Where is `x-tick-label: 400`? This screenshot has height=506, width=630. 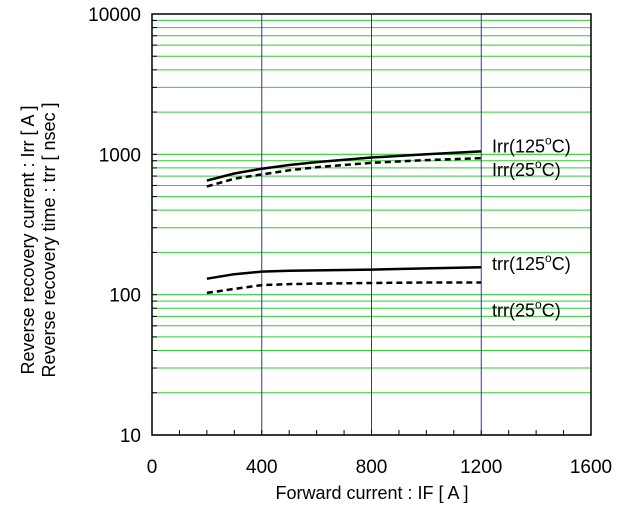 x-tick-label: 400 is located at coordinates (262, 467).